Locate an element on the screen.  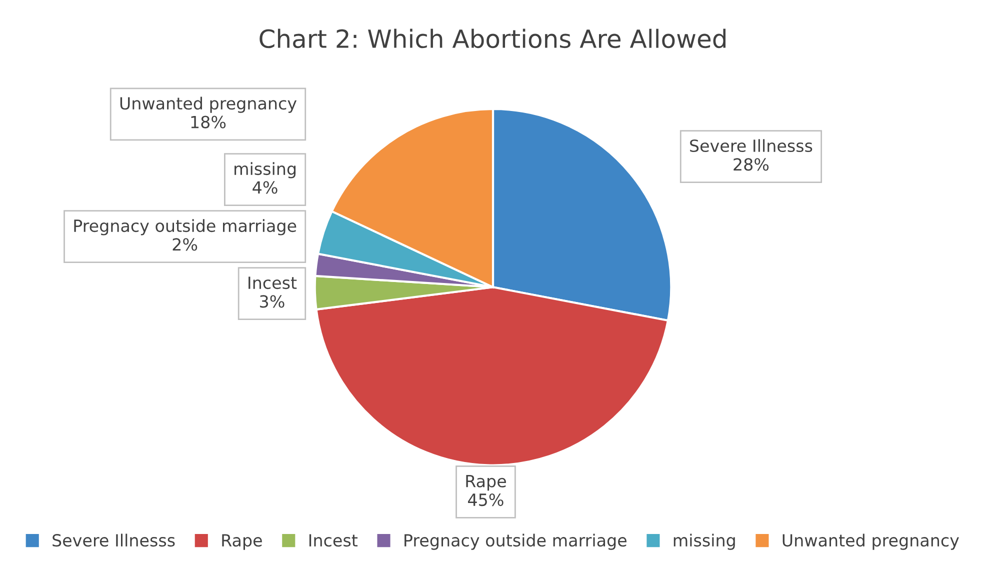
data-label: 28% is located at coordinates (751, 164).